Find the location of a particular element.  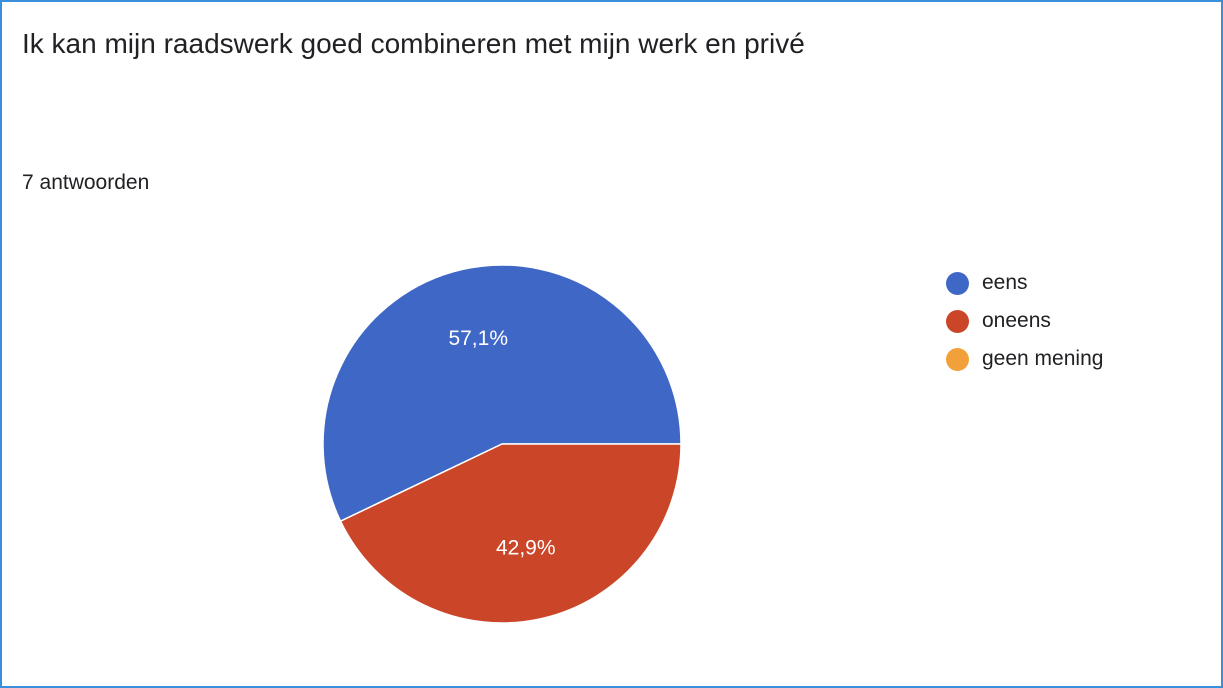

legend-item-oneens: oneens is located at coordinates (1024, 321).